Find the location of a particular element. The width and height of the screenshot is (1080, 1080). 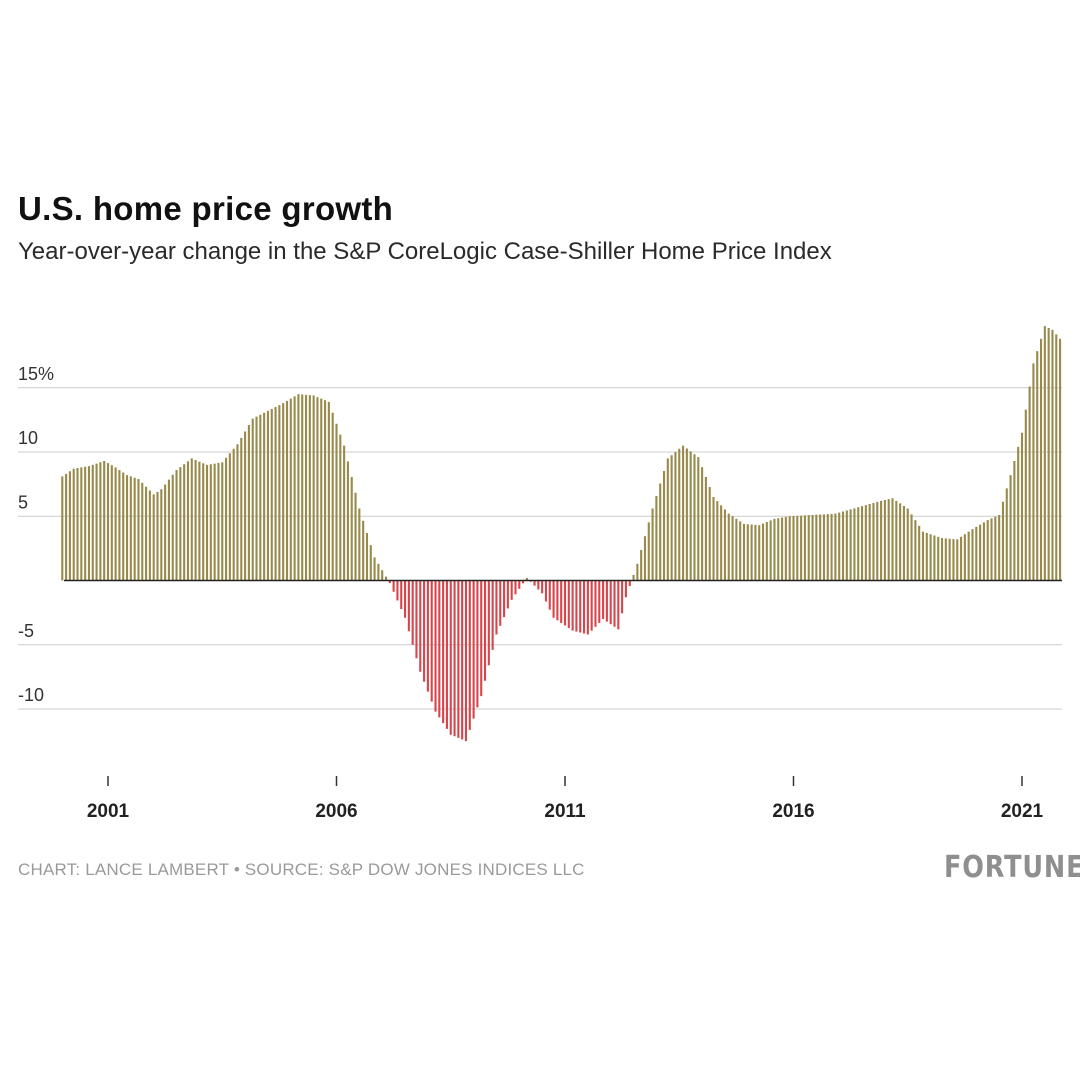

y-tick-label: 10 is located at coordinates (28, 438).